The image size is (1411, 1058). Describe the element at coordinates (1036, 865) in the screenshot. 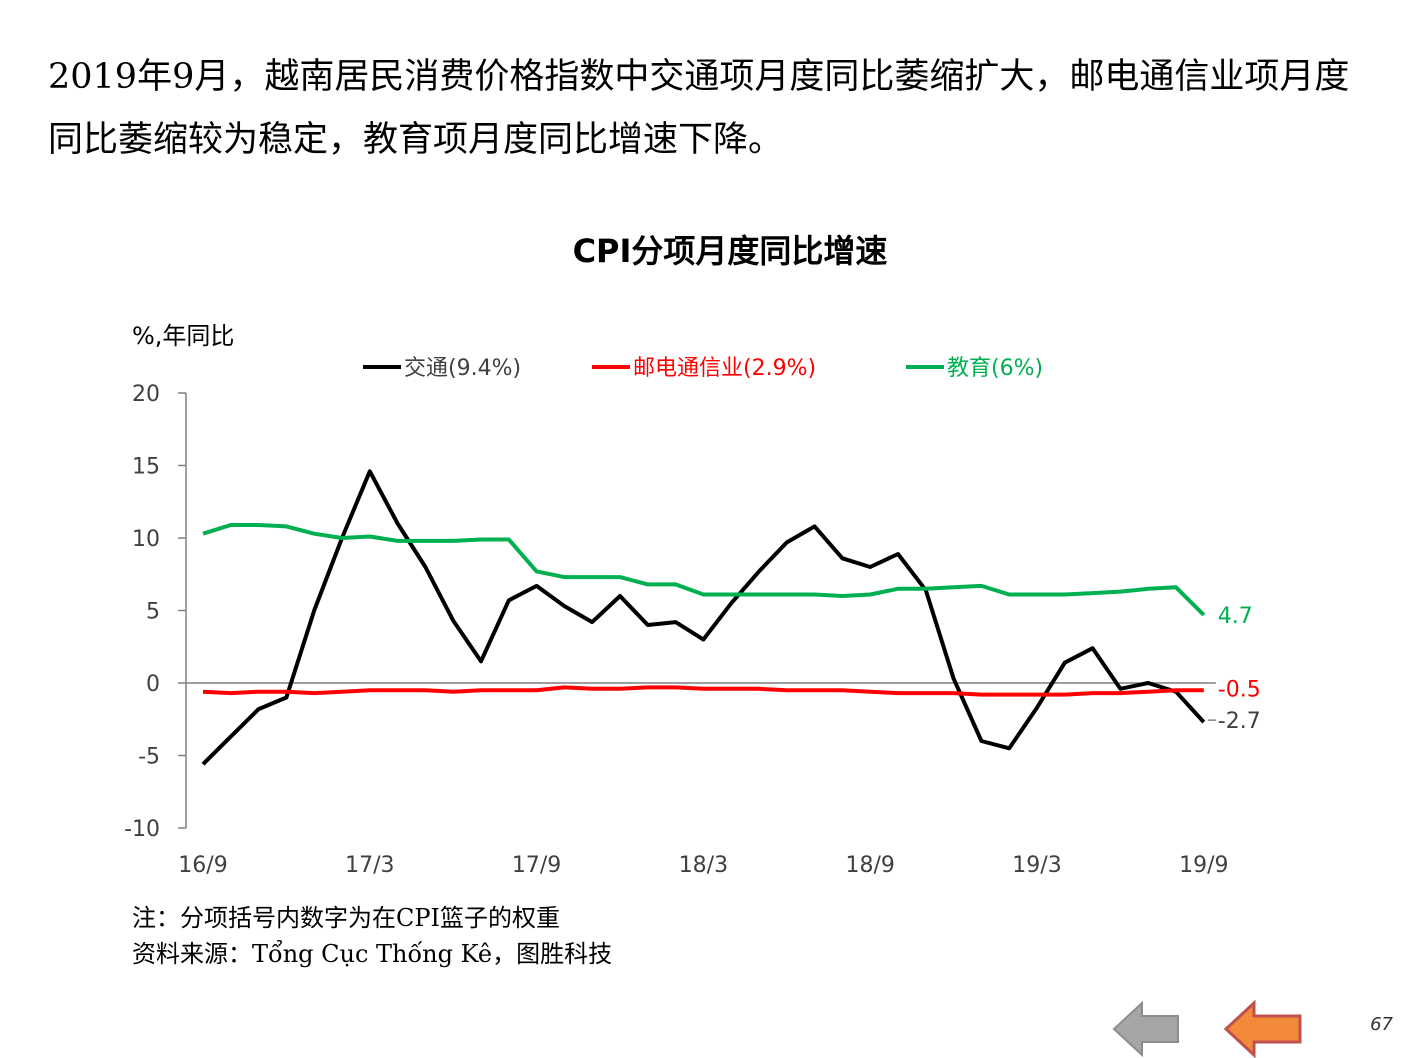

I see `x-tick-label: 19/3` at that location.